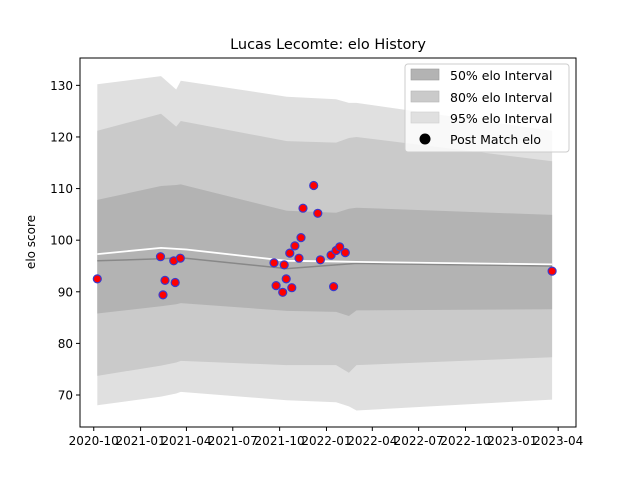 This screenshot has height=480, width=640. I want to click on x-tick-label: 2020-10, so click(94, 441).